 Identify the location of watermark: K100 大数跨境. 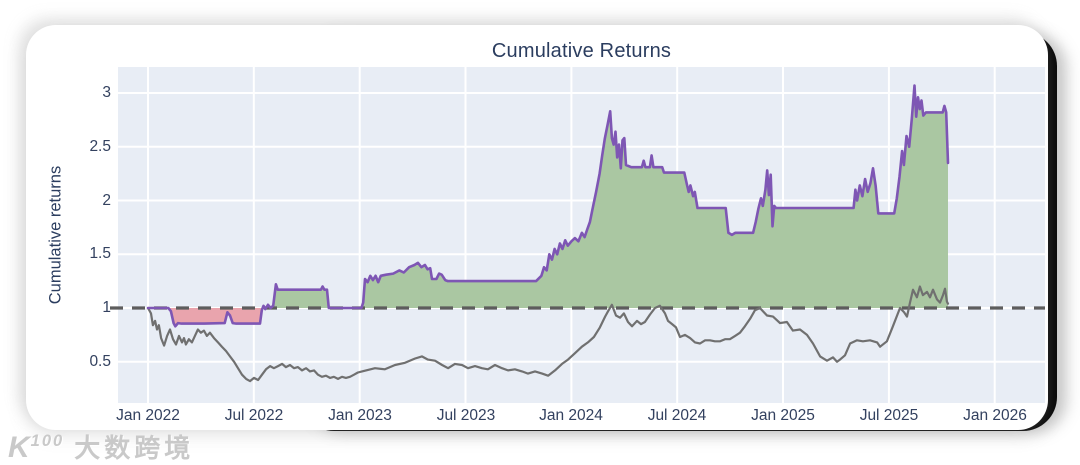
(101, 446).